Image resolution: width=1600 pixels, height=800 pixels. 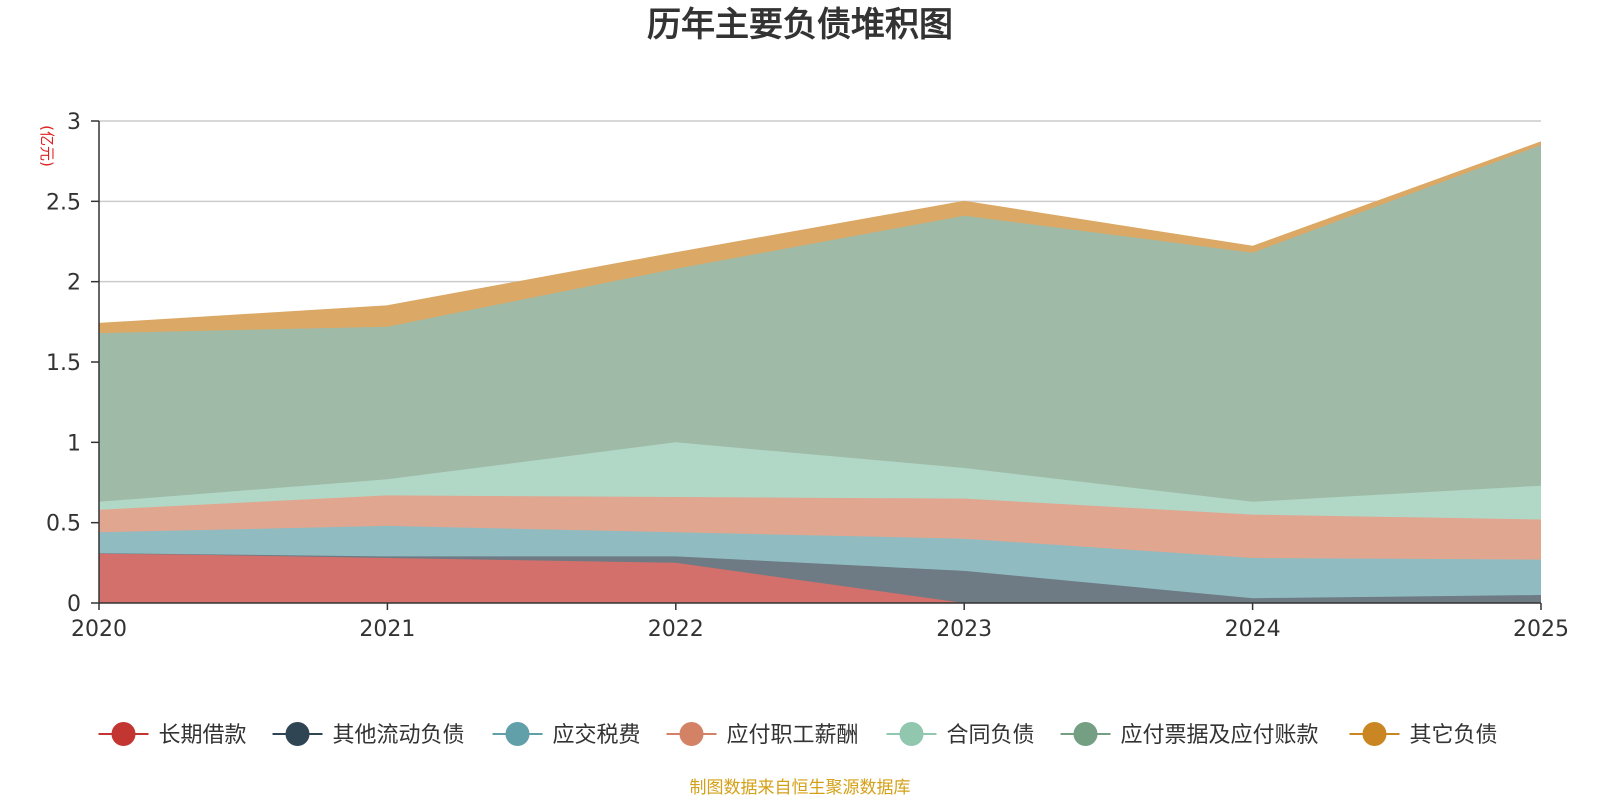 I want to click on legend-label: 应交税费, so click(x=597, y=735).